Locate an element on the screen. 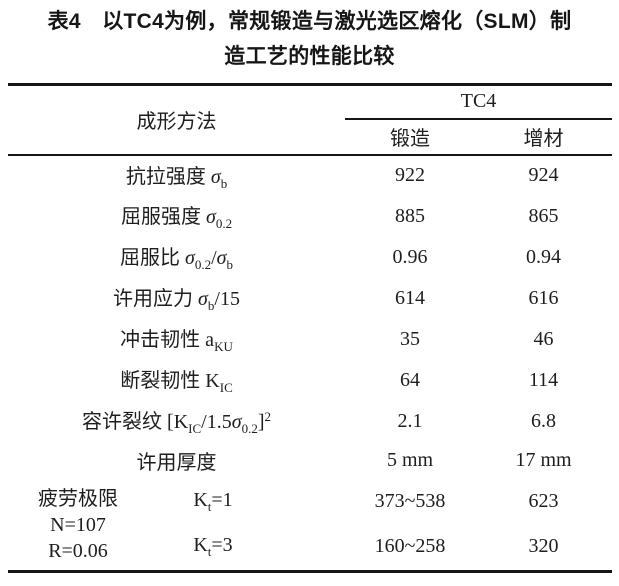 The width and height of the screenshot is (619, 586). row-label-yield-ratio: 屈服比 σ0.2/σb is located at coordinates (176, 259).